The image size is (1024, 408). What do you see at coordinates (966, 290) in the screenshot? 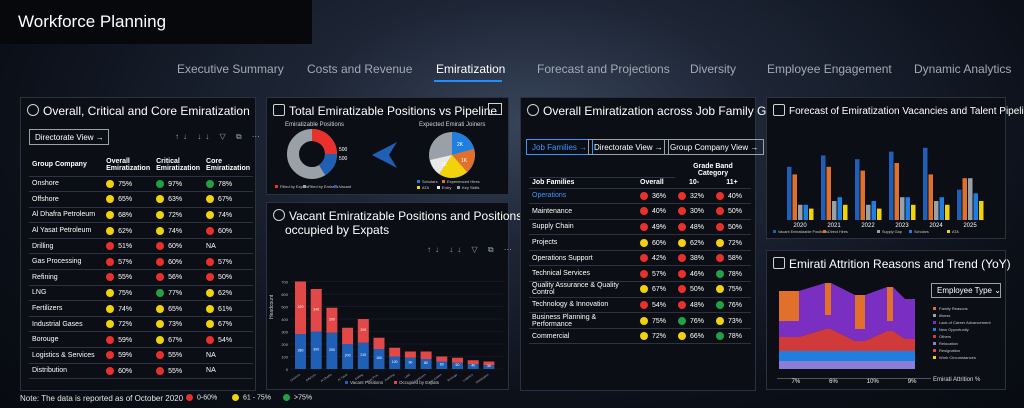
I see `employee-type-dropdown: Employee Type ⌄` at bounding box center [966, 290].